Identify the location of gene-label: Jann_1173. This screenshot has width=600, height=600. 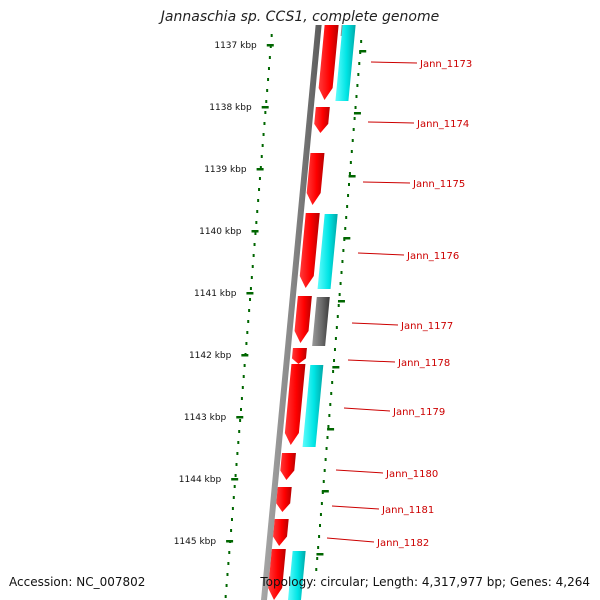
(445, 64).